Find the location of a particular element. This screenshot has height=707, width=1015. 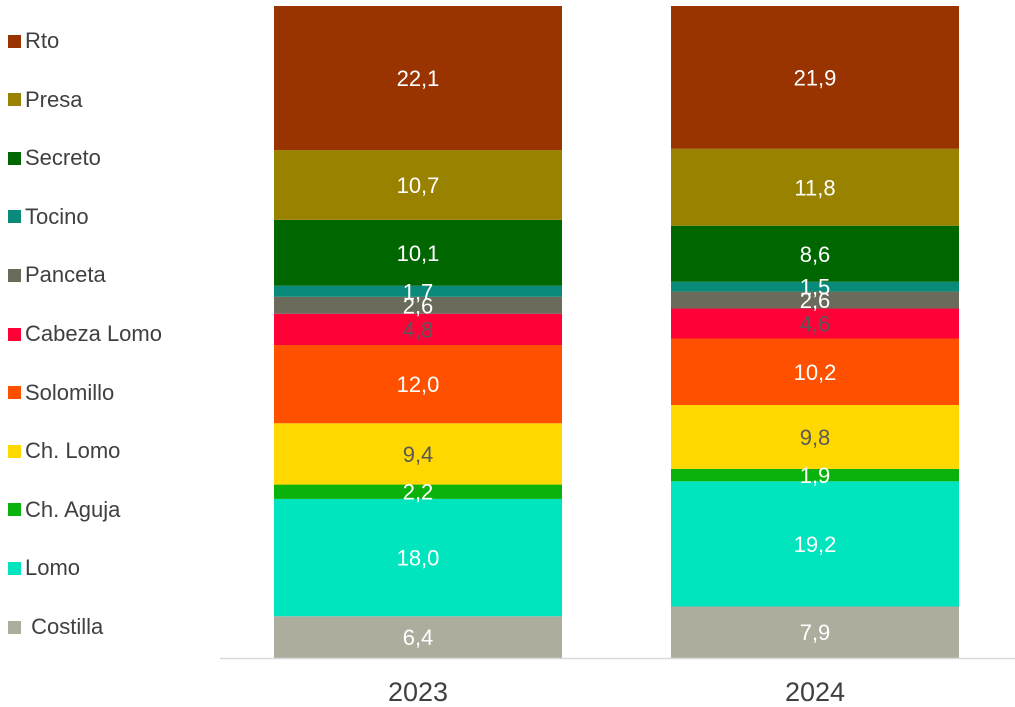

data-label-2023-costilla: 6,4 is located at coordinates (418, 637).